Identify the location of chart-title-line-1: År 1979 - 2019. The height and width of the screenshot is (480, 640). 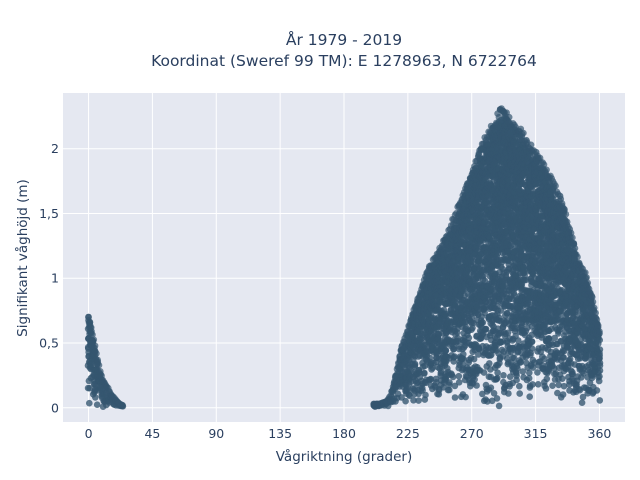
(344, 39).